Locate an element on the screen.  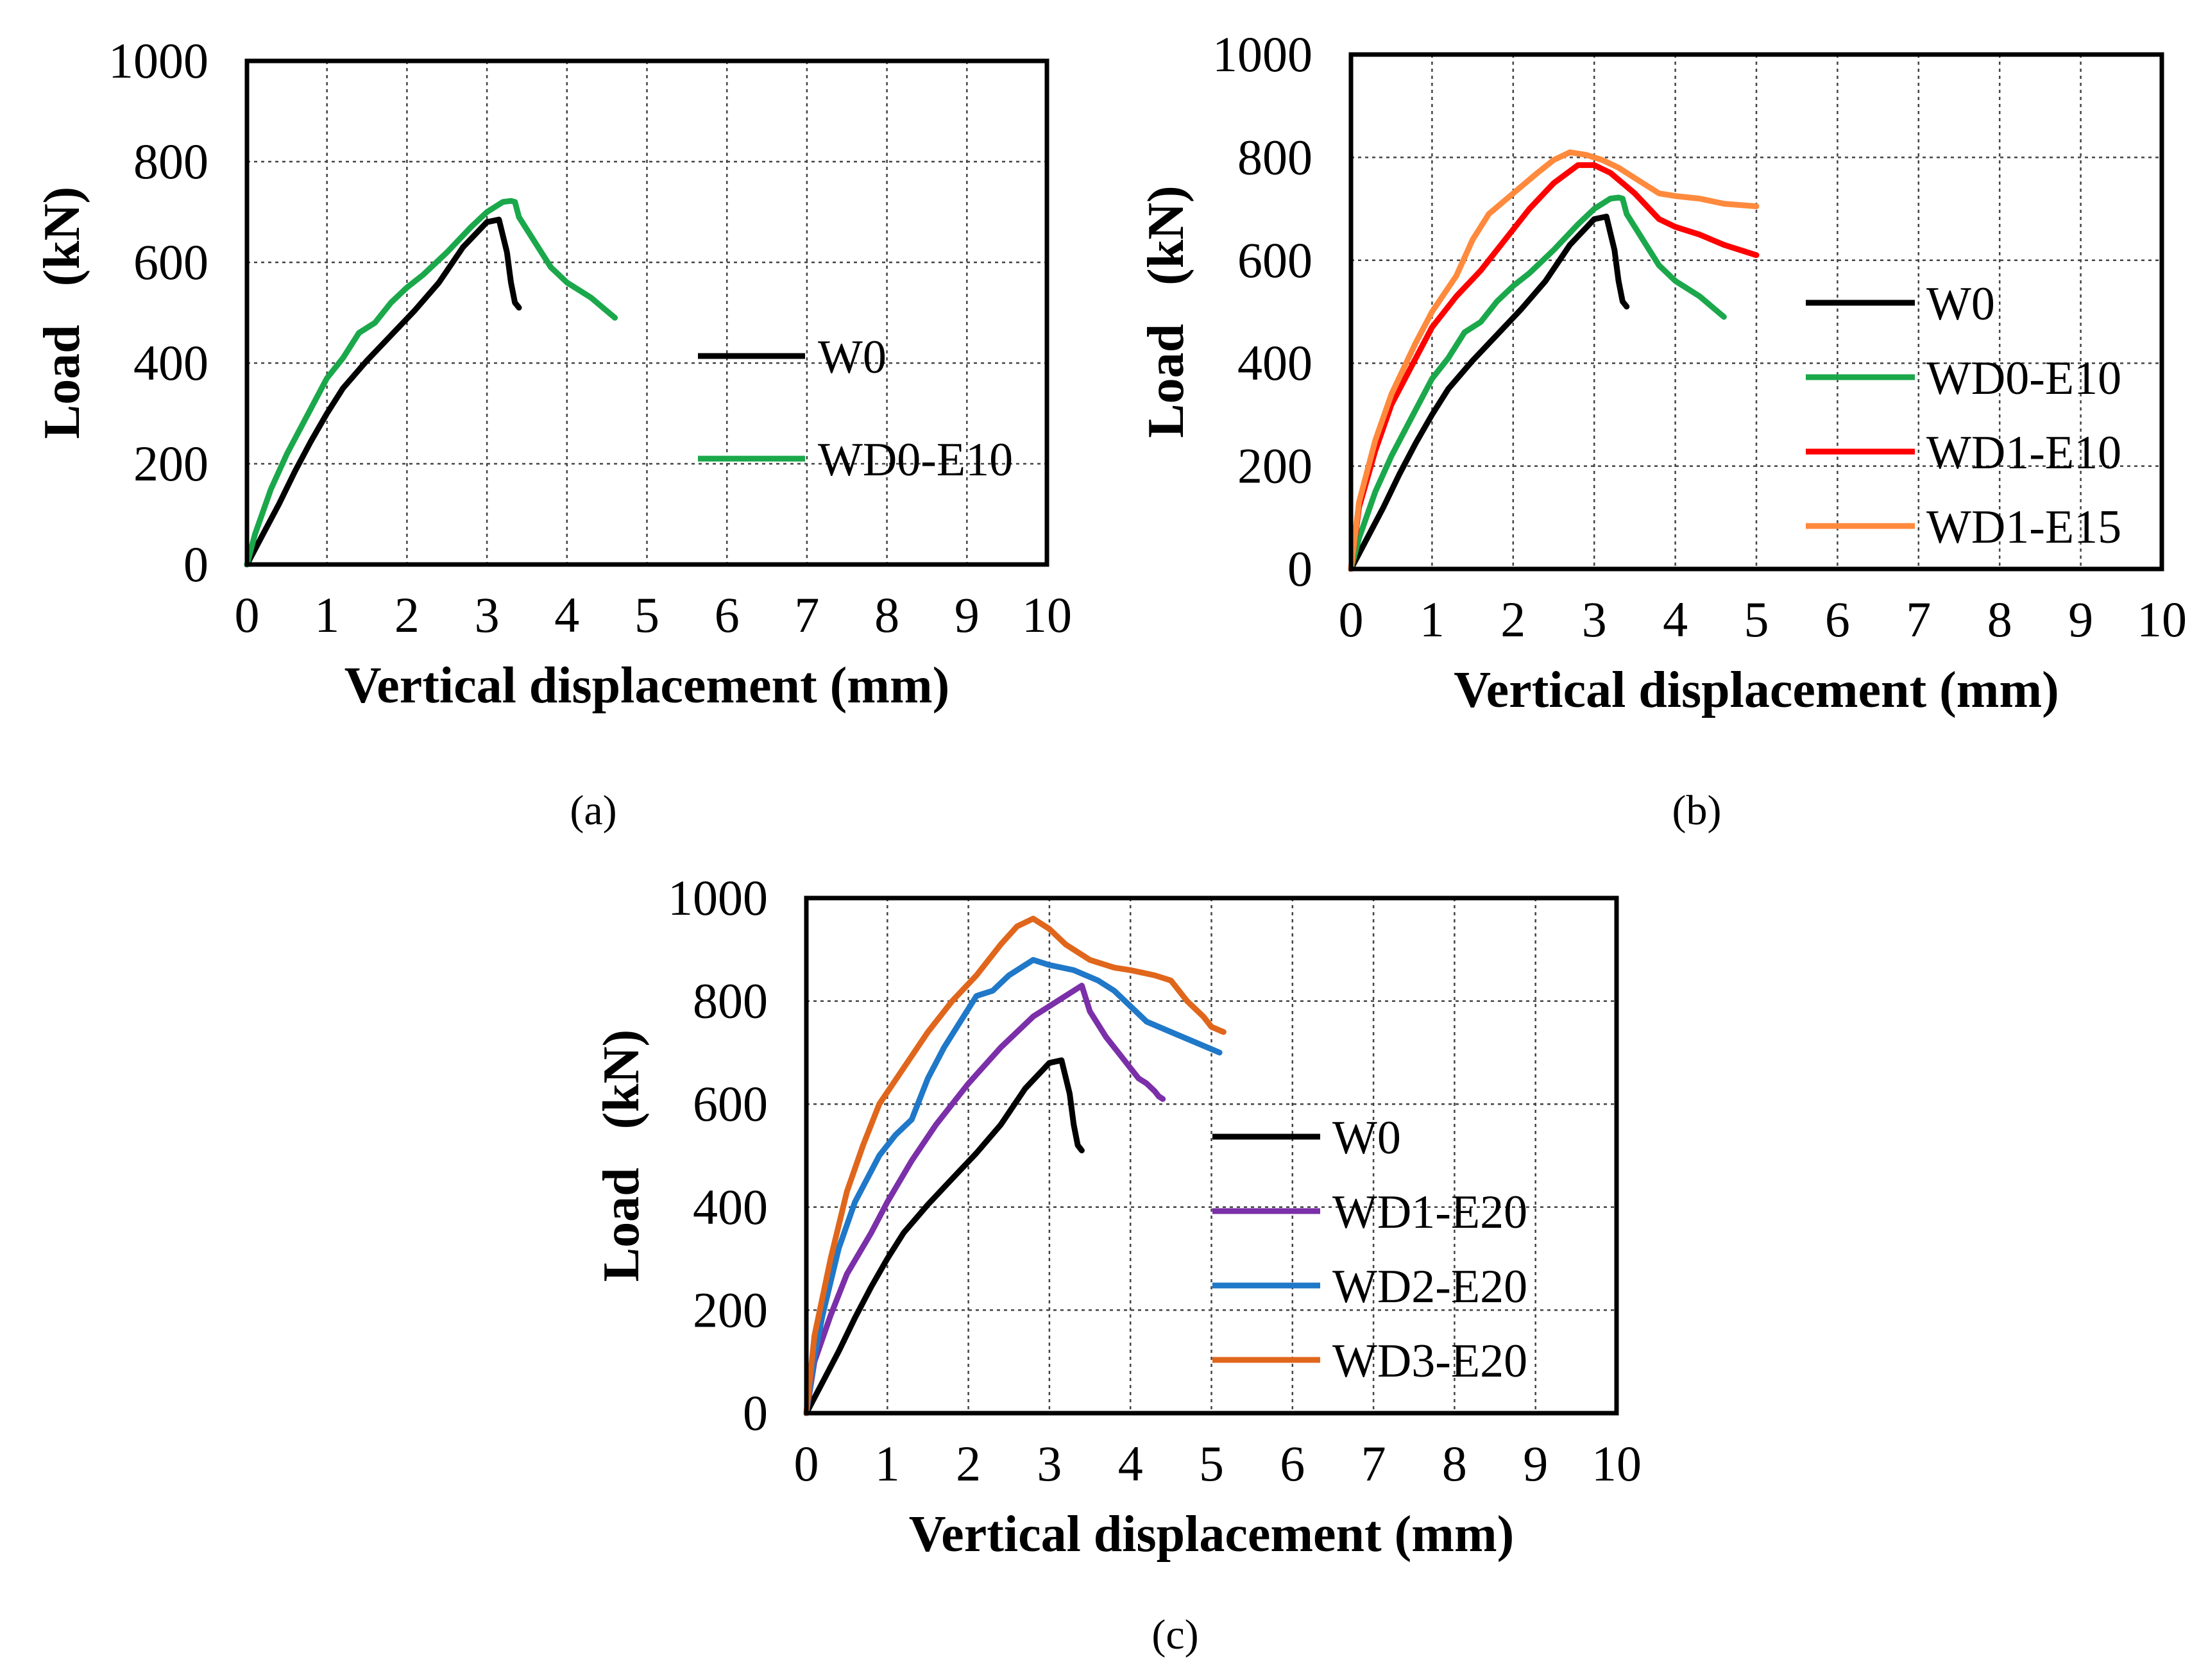
series-line-wd3-e20 is located at coordinates (1015, 1166).